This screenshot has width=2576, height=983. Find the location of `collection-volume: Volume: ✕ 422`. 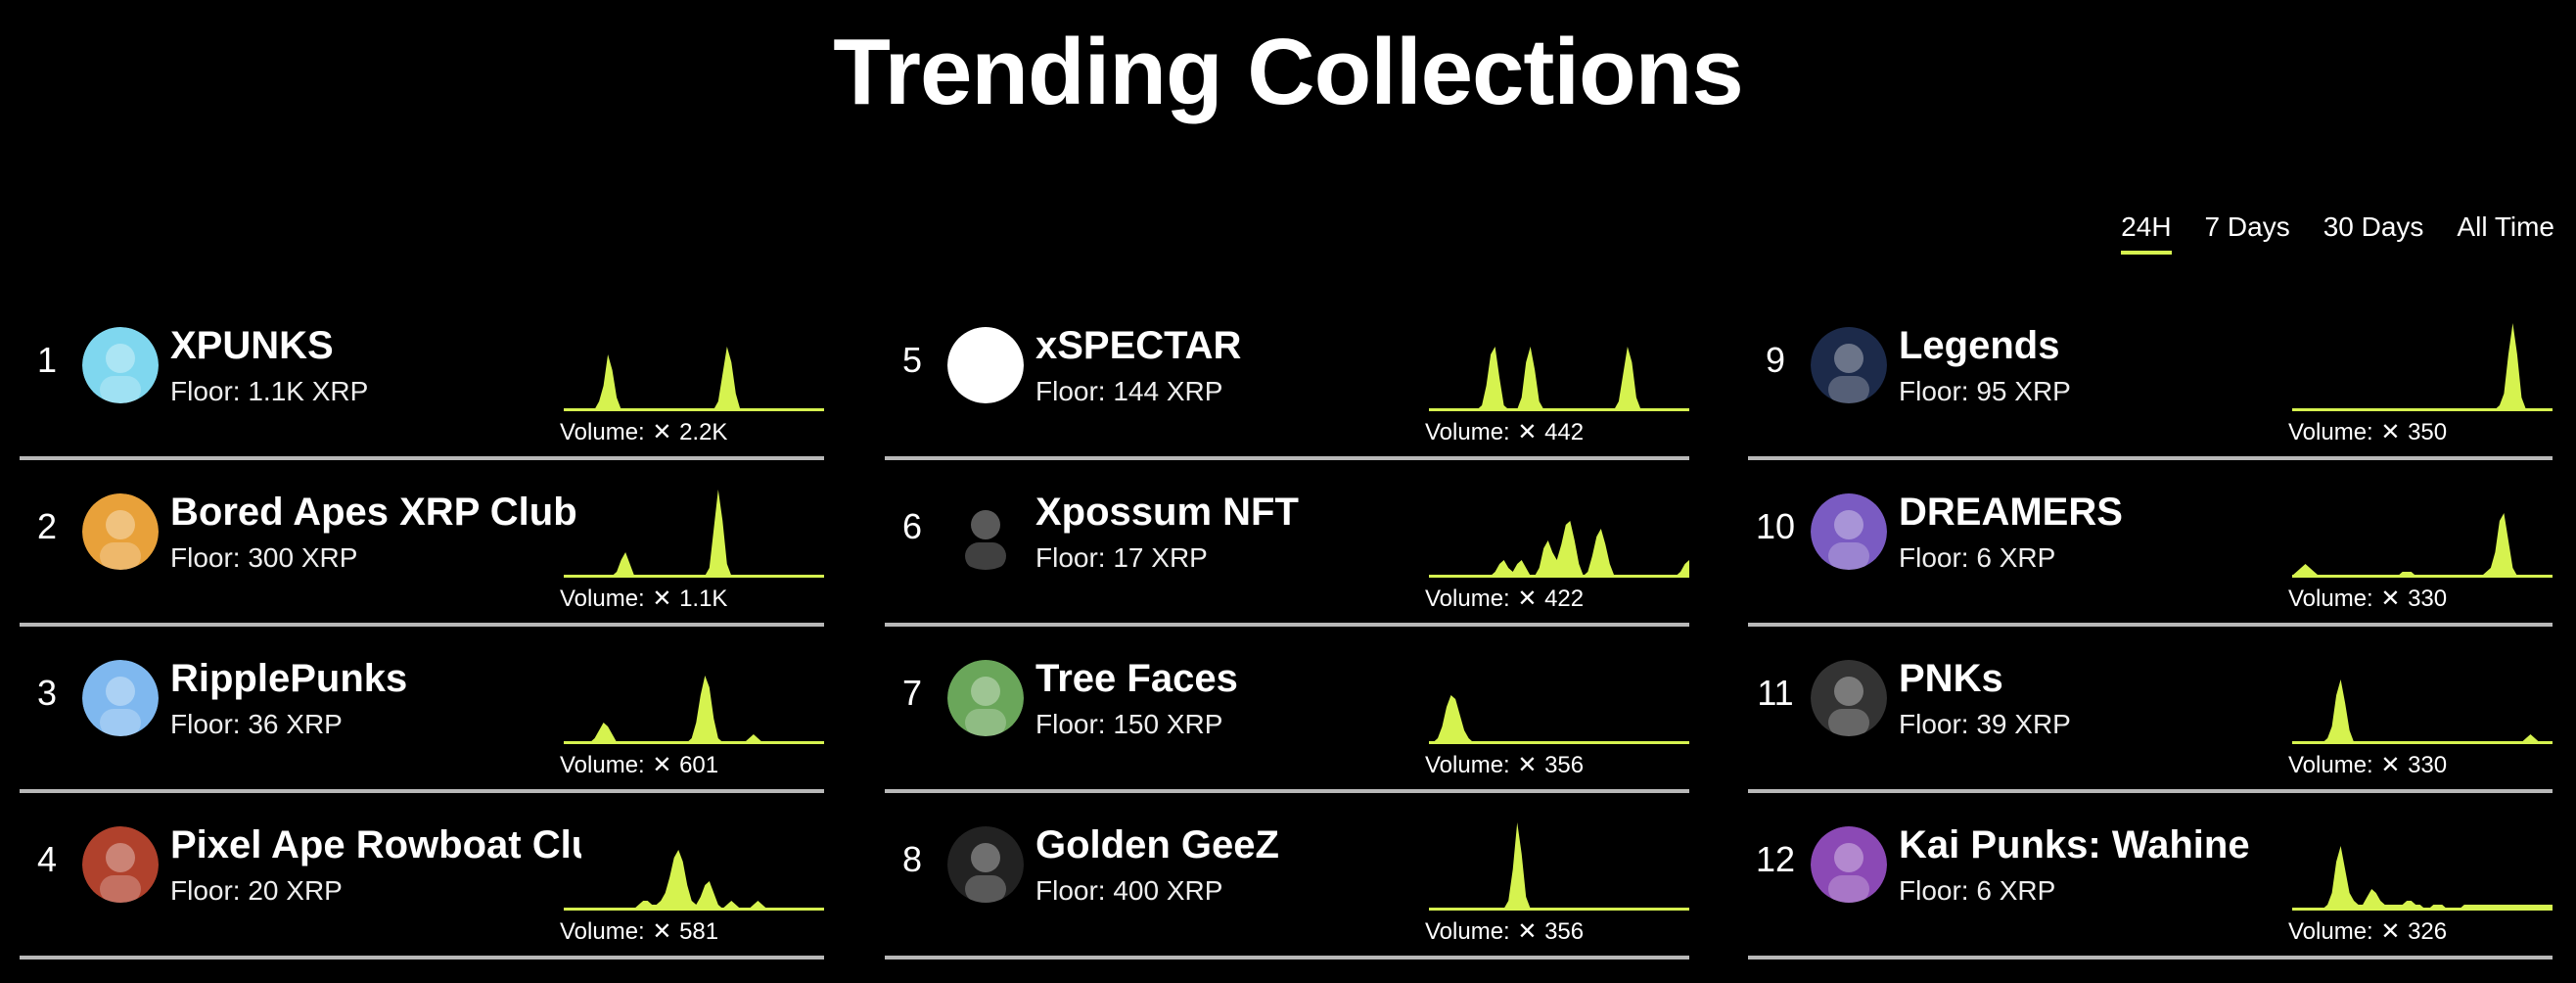

collection-volume: Volume: ✕ 422 is located at coordinates (1504, 600).